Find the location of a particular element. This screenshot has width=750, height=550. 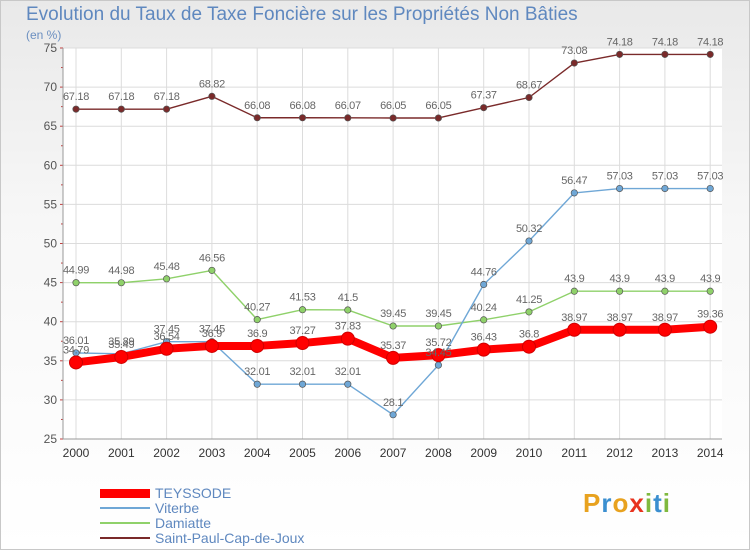

logo-letter: o is located at coordinates (621, 503).